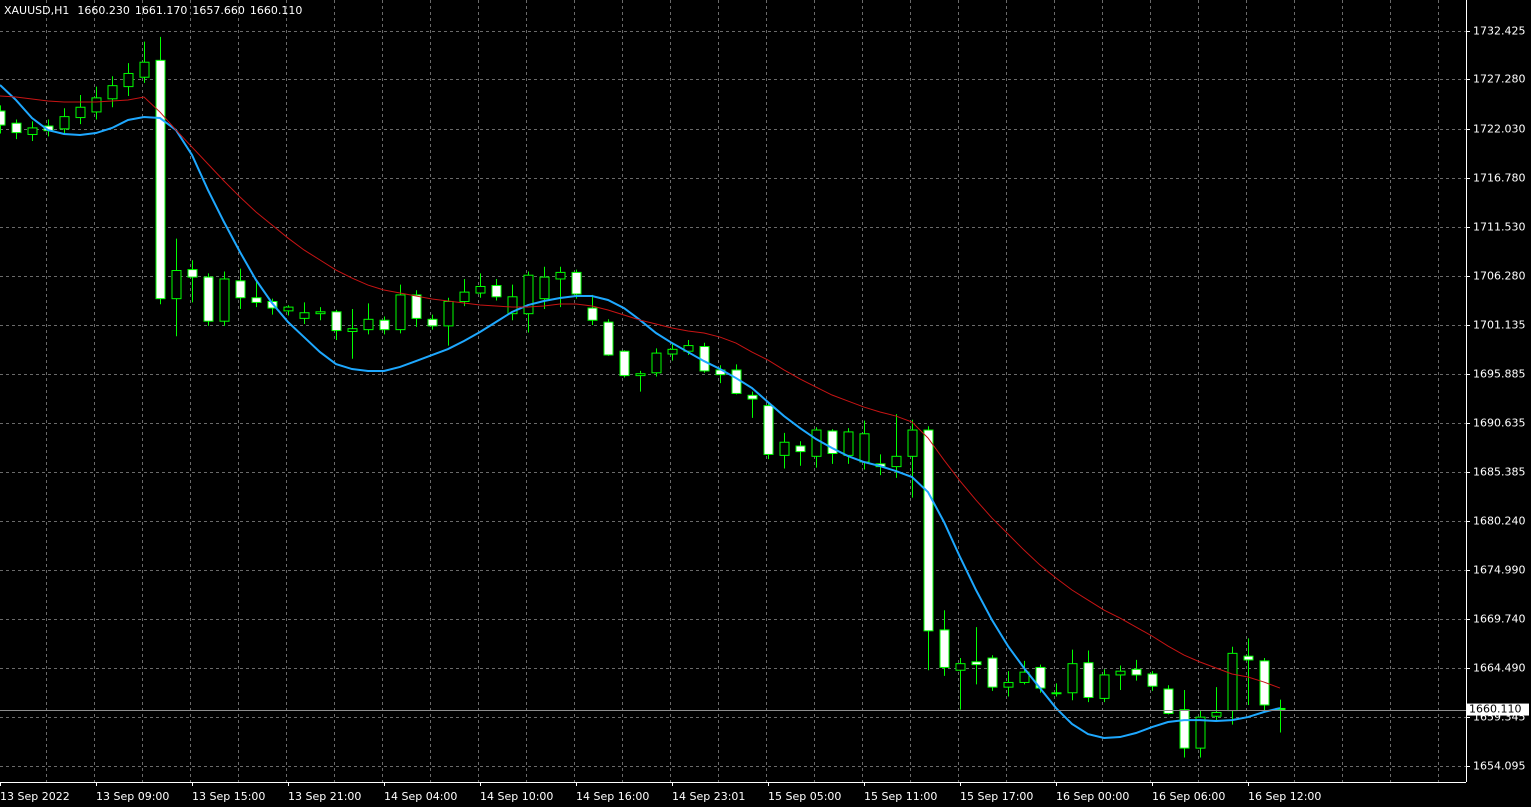 The image size is (1531, 807). What do you see at coordinates (900, 796) in the screenshot?
I see `x-tick-label: 15 Sep 11:00` at bounding box center [900, 796].